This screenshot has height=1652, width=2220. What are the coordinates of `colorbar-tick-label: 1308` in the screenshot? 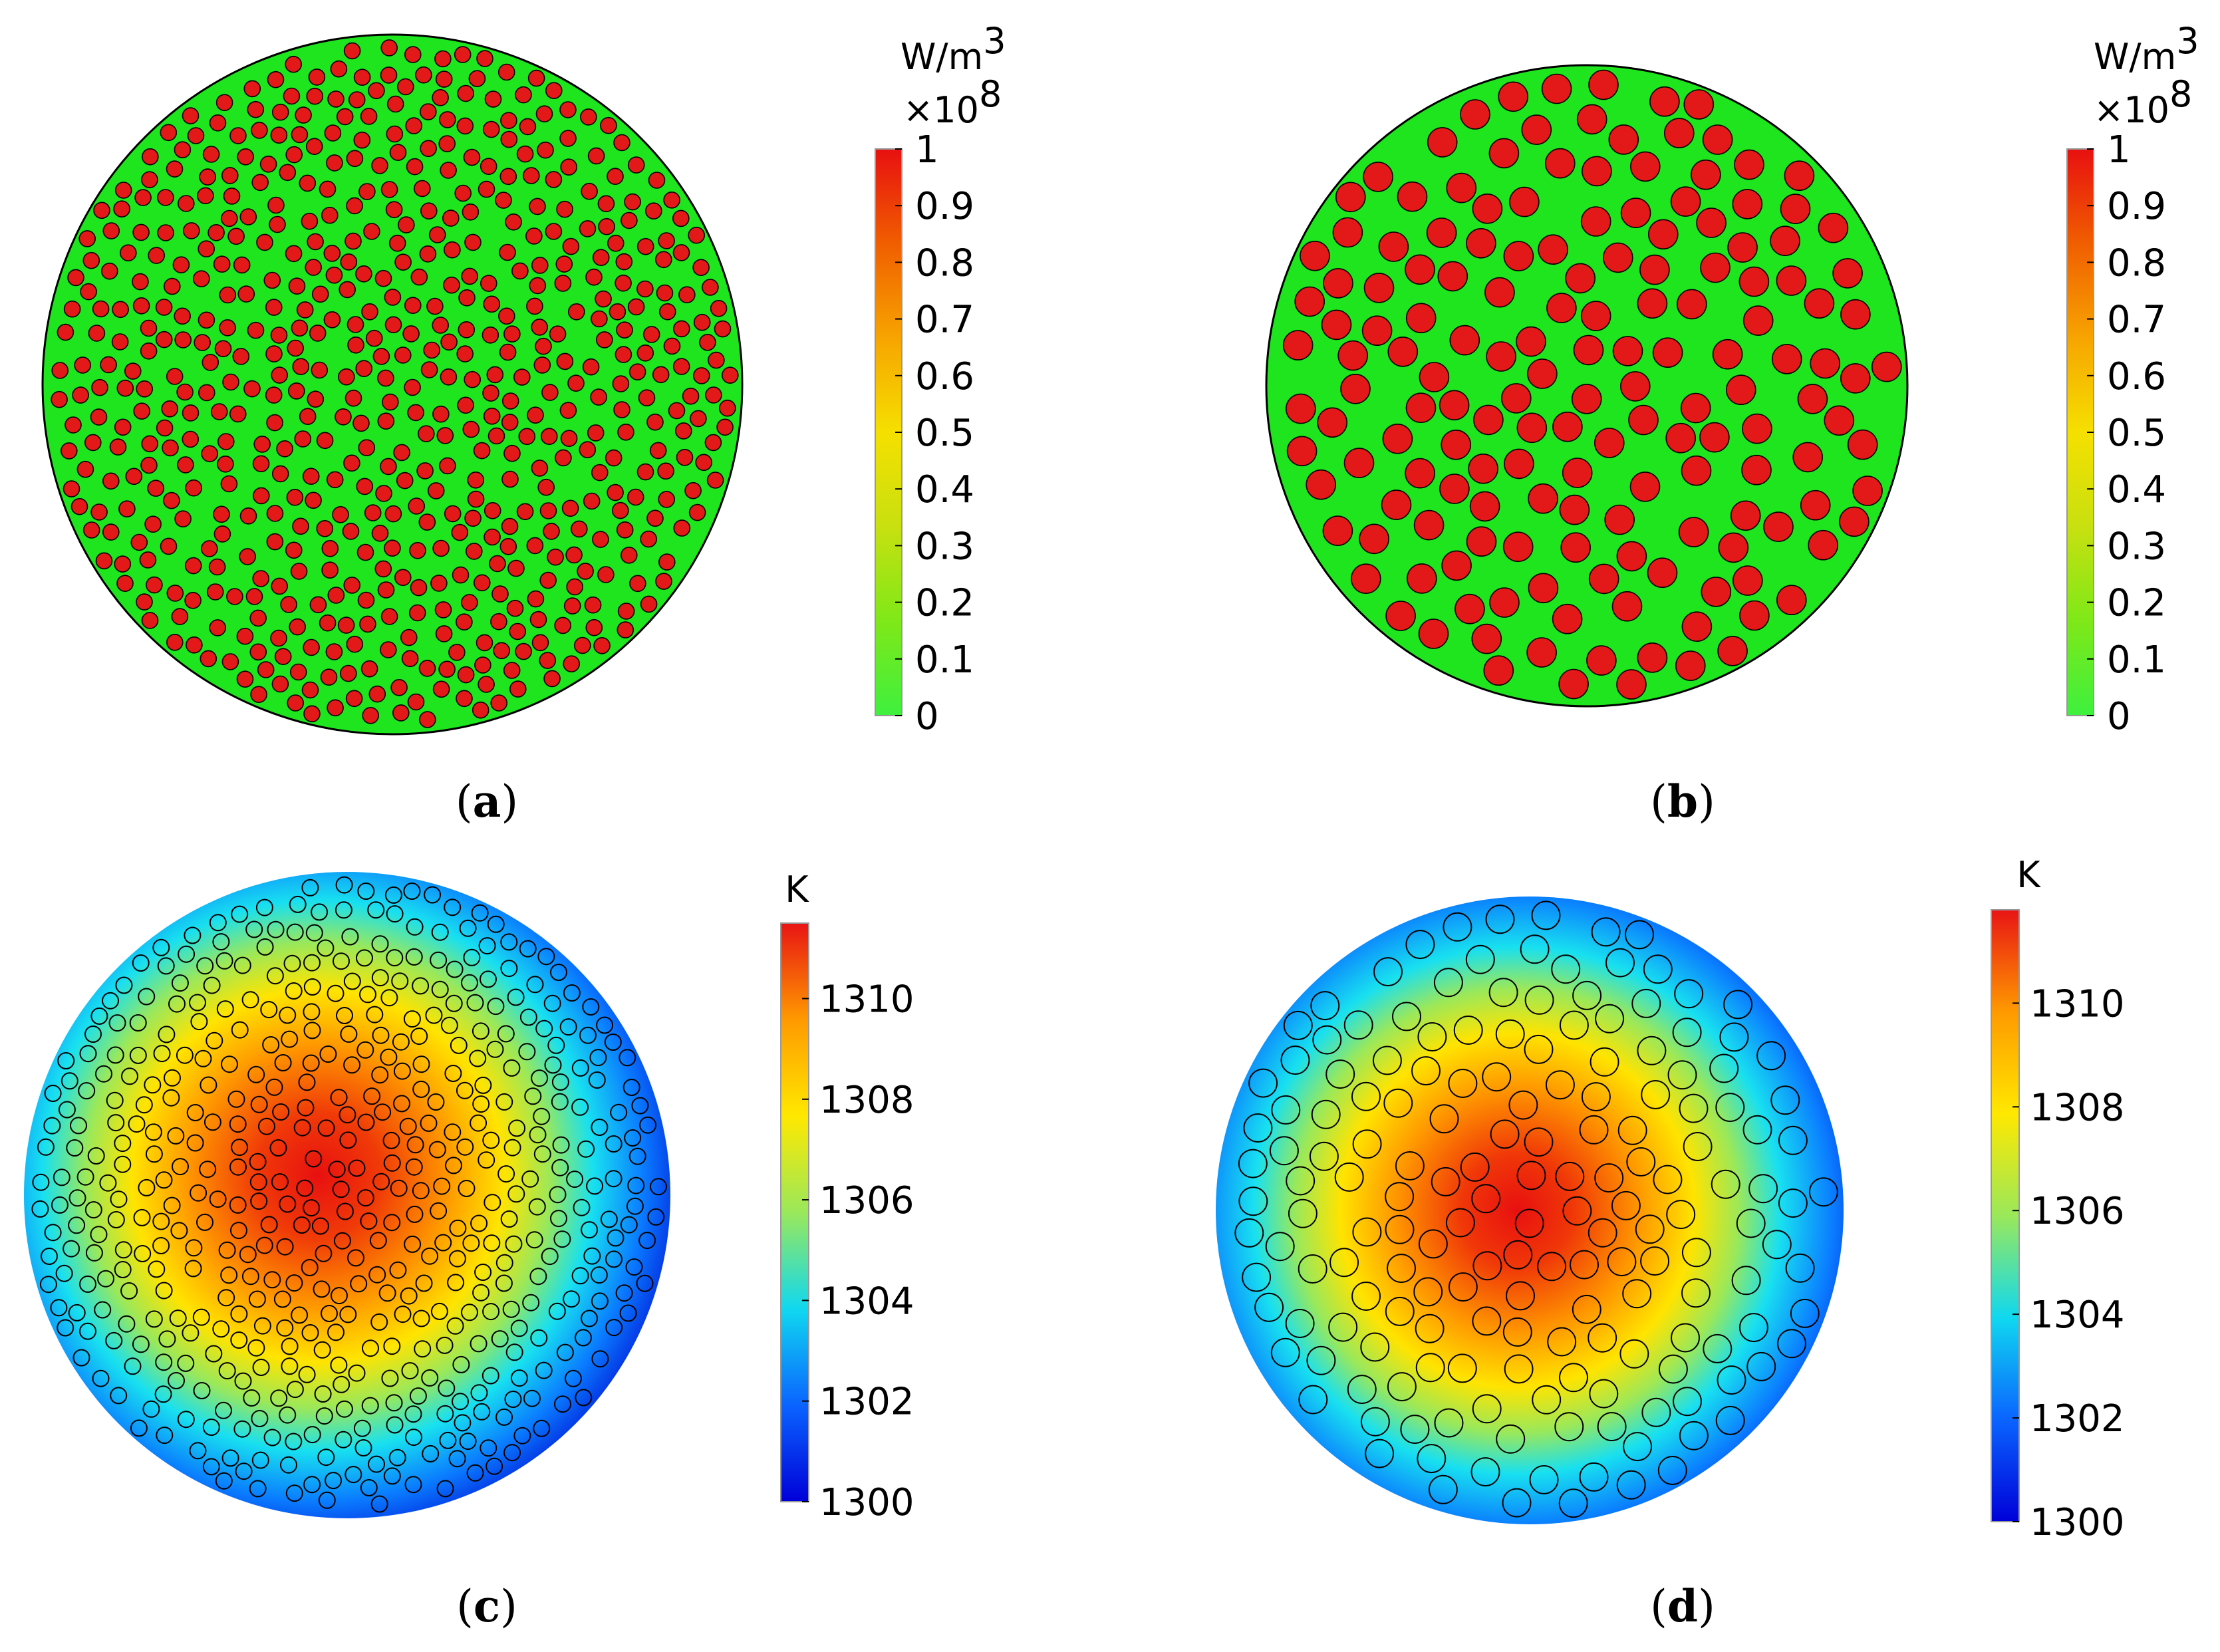 It's located at (2077, 1107).